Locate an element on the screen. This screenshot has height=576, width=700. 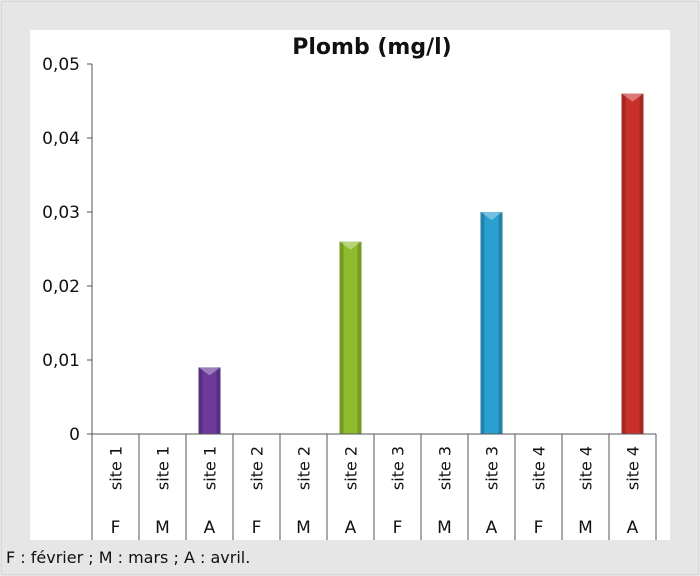
footnote: F : février ; M : mars ; A : avril. is located at coordinates (128, 557).